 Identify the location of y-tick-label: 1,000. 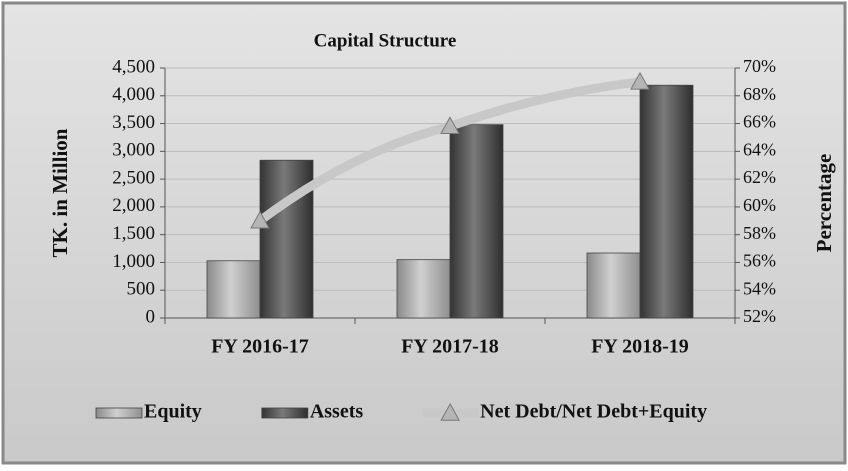
(133, 261).